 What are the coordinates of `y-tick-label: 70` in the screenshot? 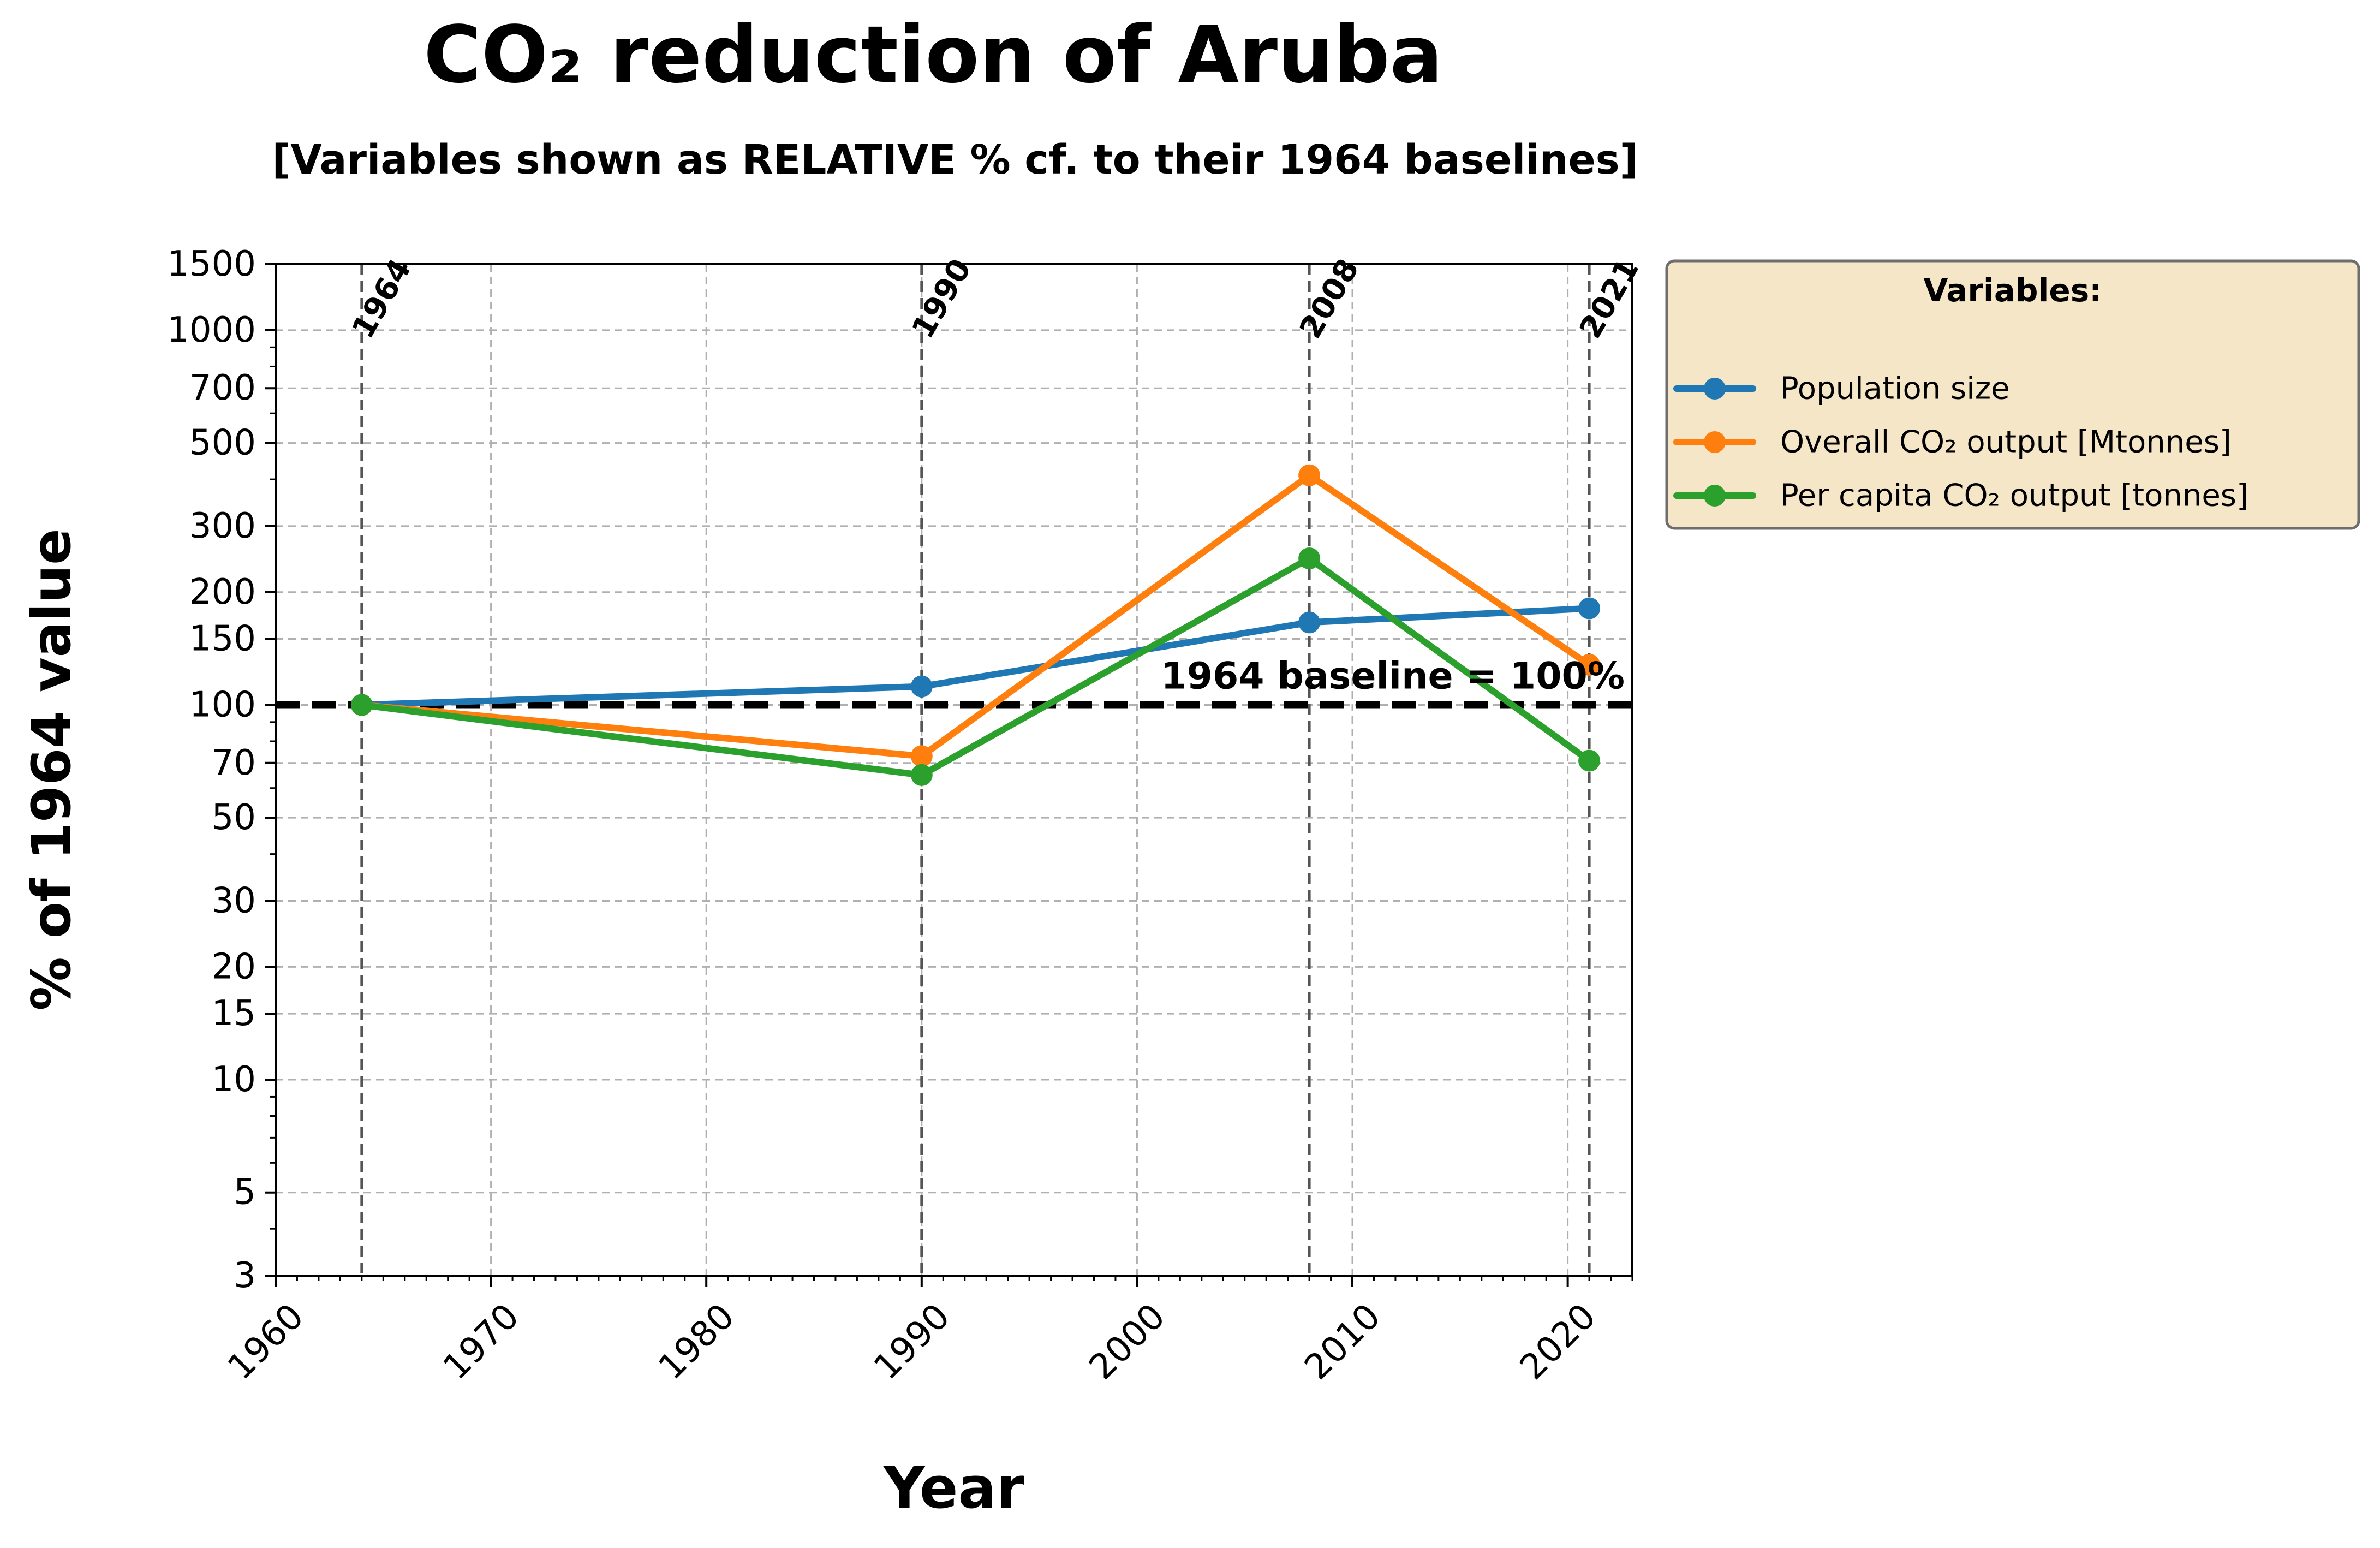 It's located at (234, 763).